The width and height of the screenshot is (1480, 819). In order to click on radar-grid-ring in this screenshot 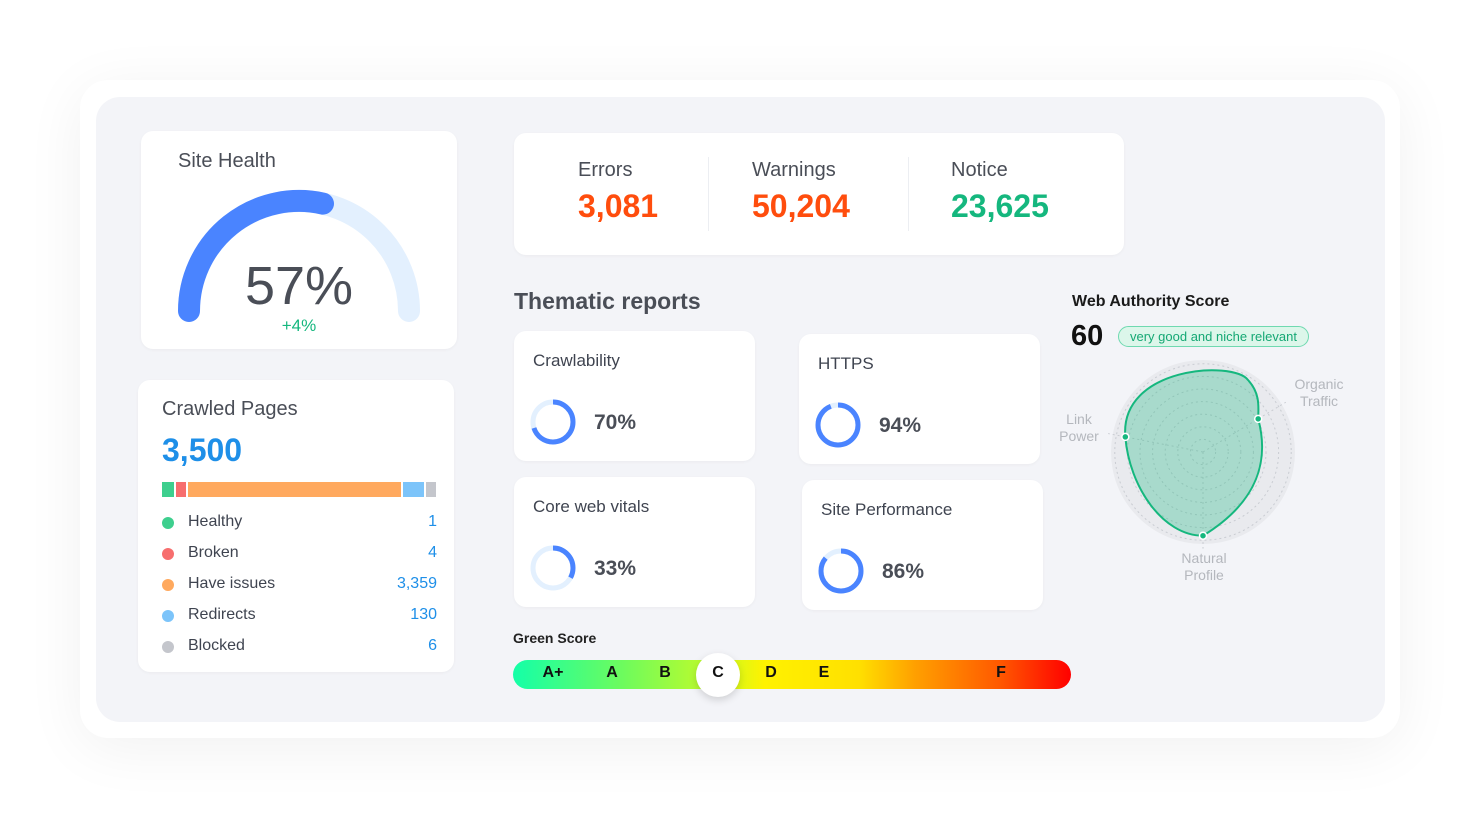, I will do `click(1203, 452)`.